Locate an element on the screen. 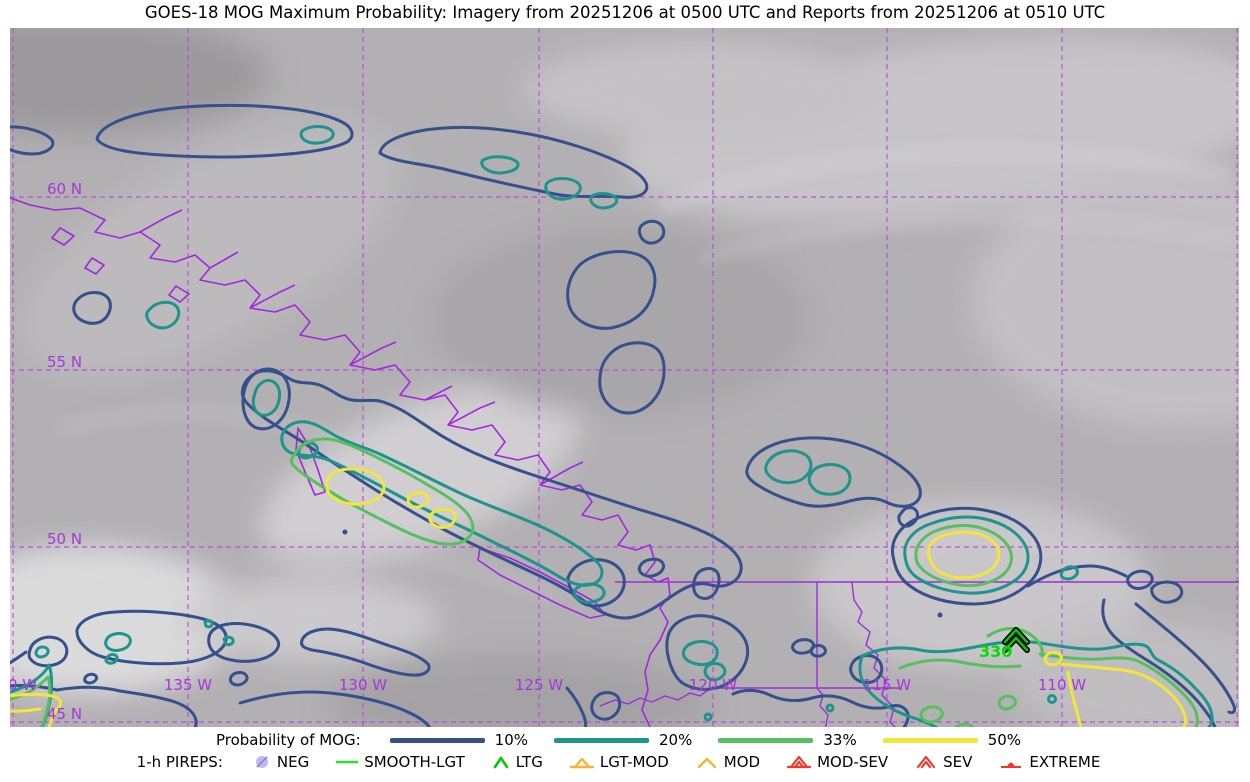 Image resolution: width=1250 pixels, height=782 pixels. lon-label: 140 W is located at coordinates (23, 685).